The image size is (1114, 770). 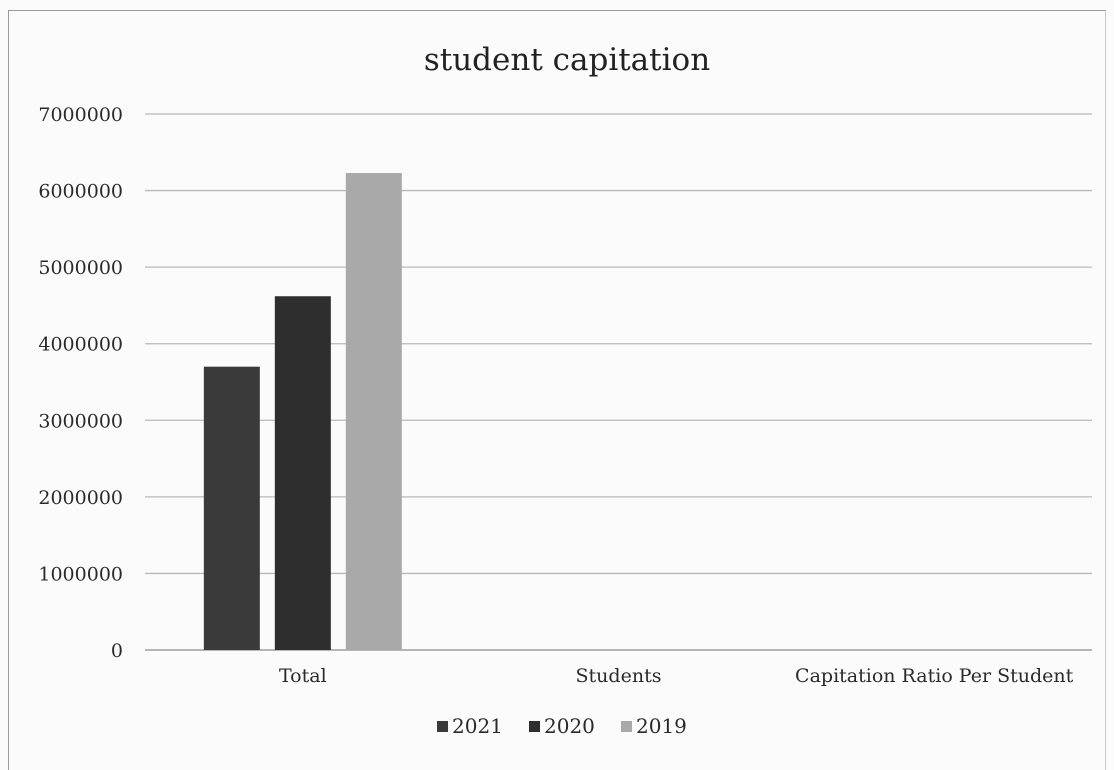 I want to click on y-tick-label: 1000000, so click(x=80, y=574).